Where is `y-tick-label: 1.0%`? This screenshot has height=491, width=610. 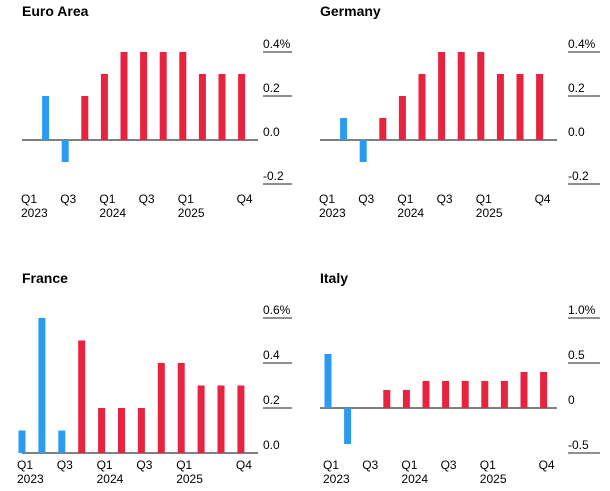 y-tick-label: 1.0% is located at coordinates (582, 310).